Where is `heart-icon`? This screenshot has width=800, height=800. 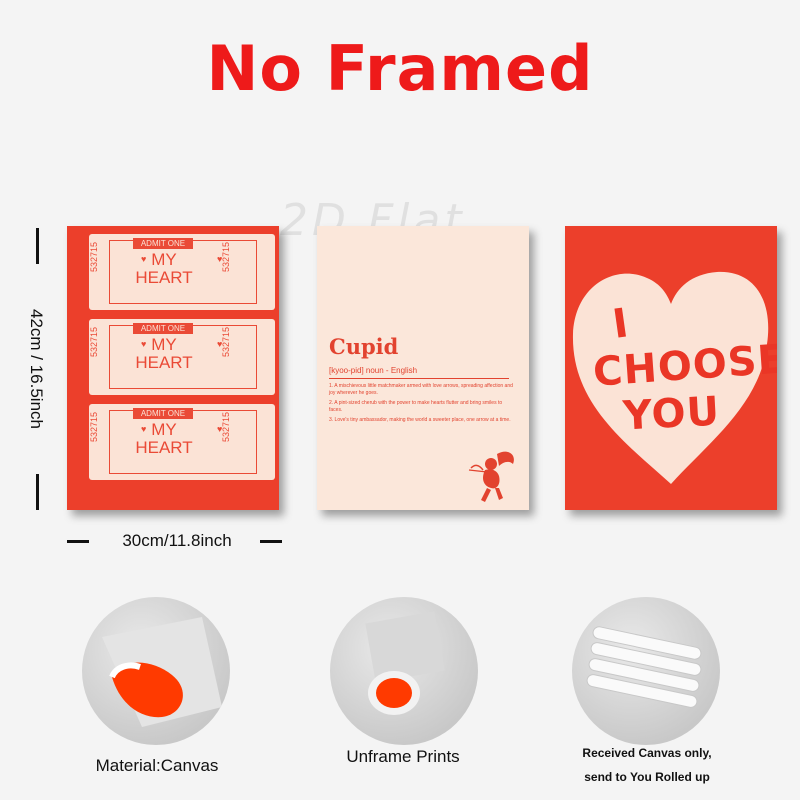
heart-icon is located at coordinates (670, 377).